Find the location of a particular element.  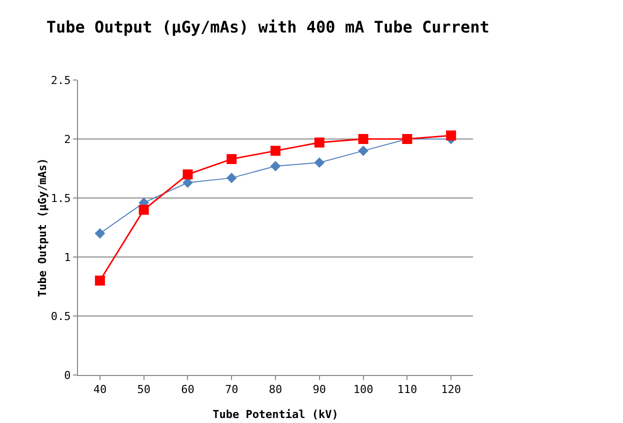

y-tick-label: 1 is located at coordinates (67, 257).